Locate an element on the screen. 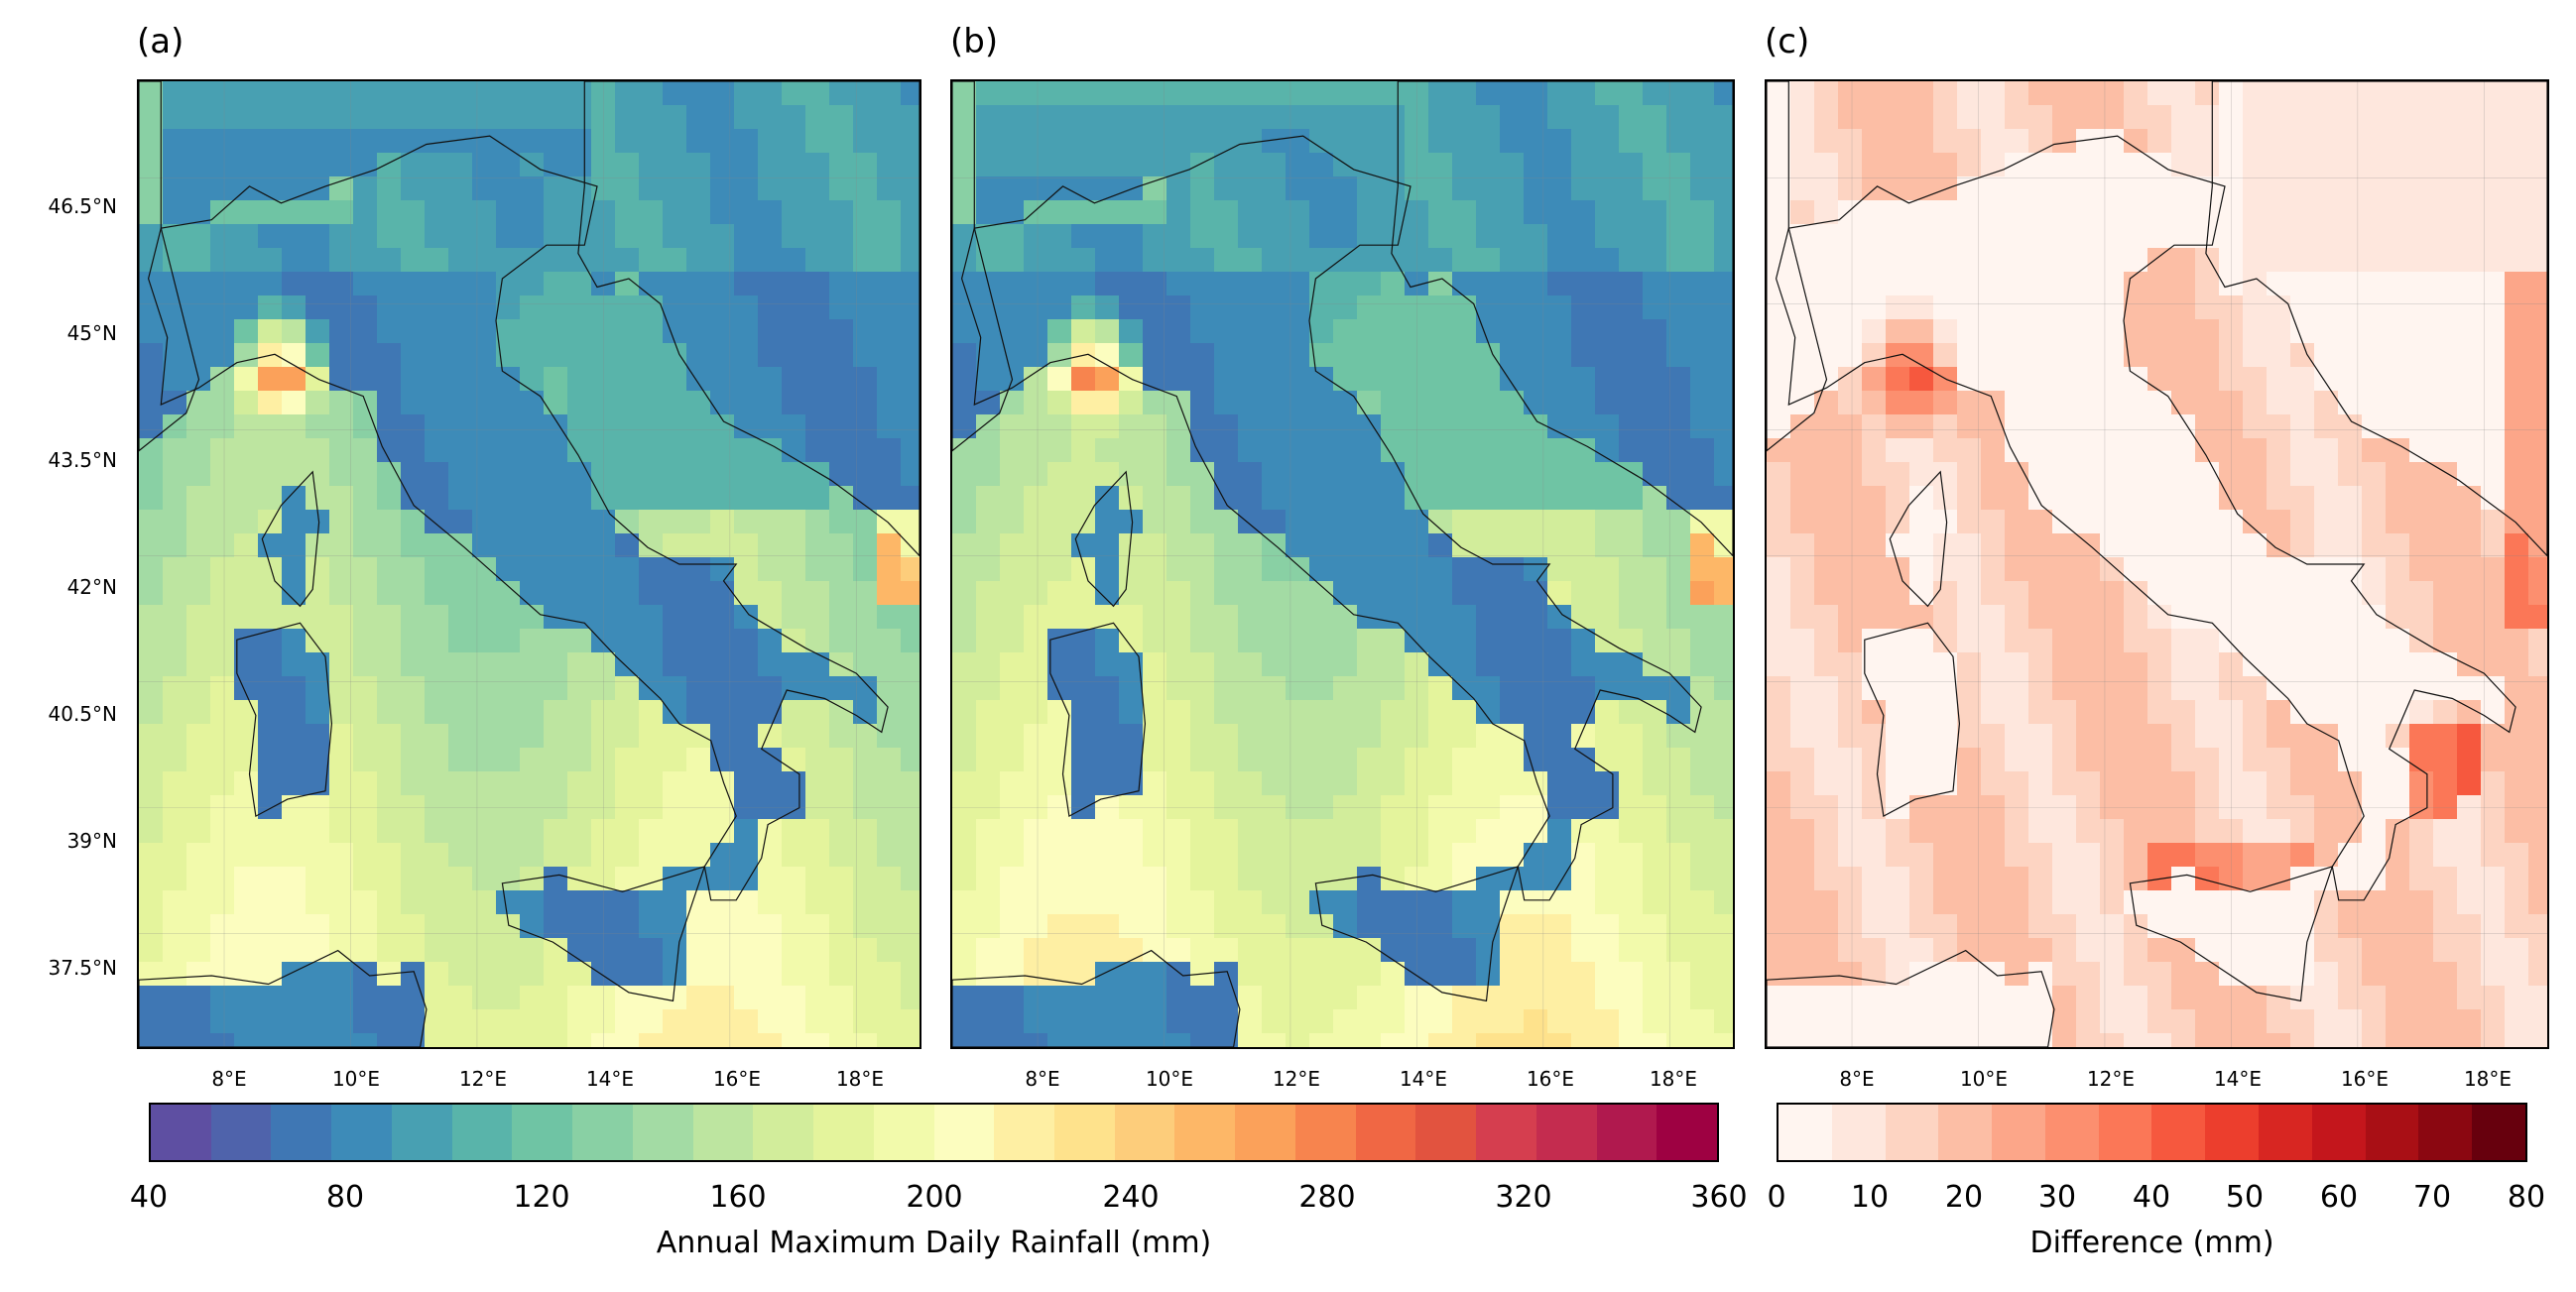 The image size is (2576, 1292). lat-tick-42: 42°N is located at coordinates (91, 587).